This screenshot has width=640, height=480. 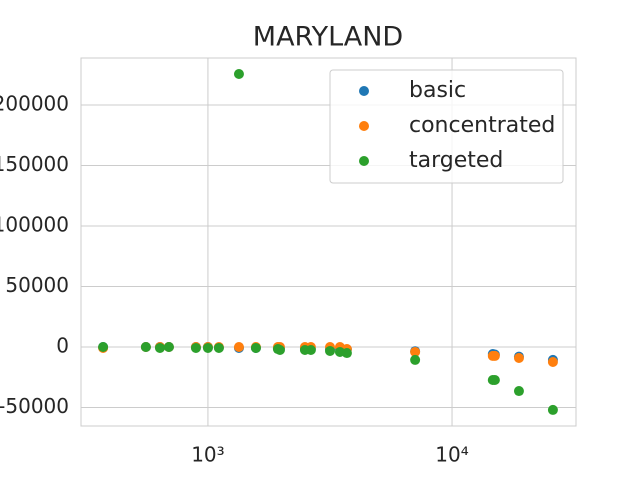 I want to click on y-tick-label: 50000, so click(x=37, y=285).